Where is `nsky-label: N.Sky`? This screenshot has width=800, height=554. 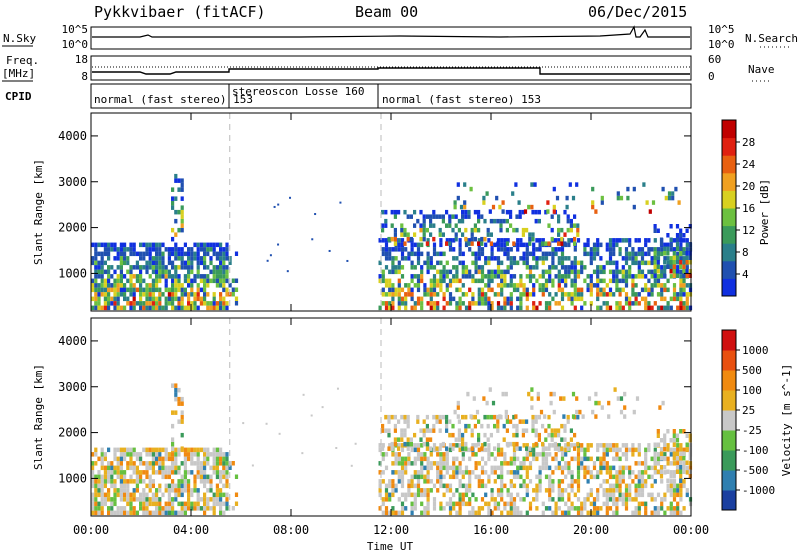
nsky-label: N.Sky is located at coordinates (19, 38).